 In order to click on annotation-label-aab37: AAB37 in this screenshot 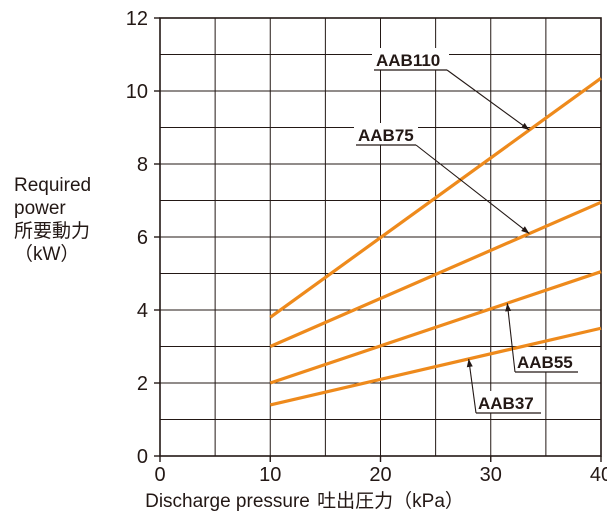, I will do `click(506, 403)`.